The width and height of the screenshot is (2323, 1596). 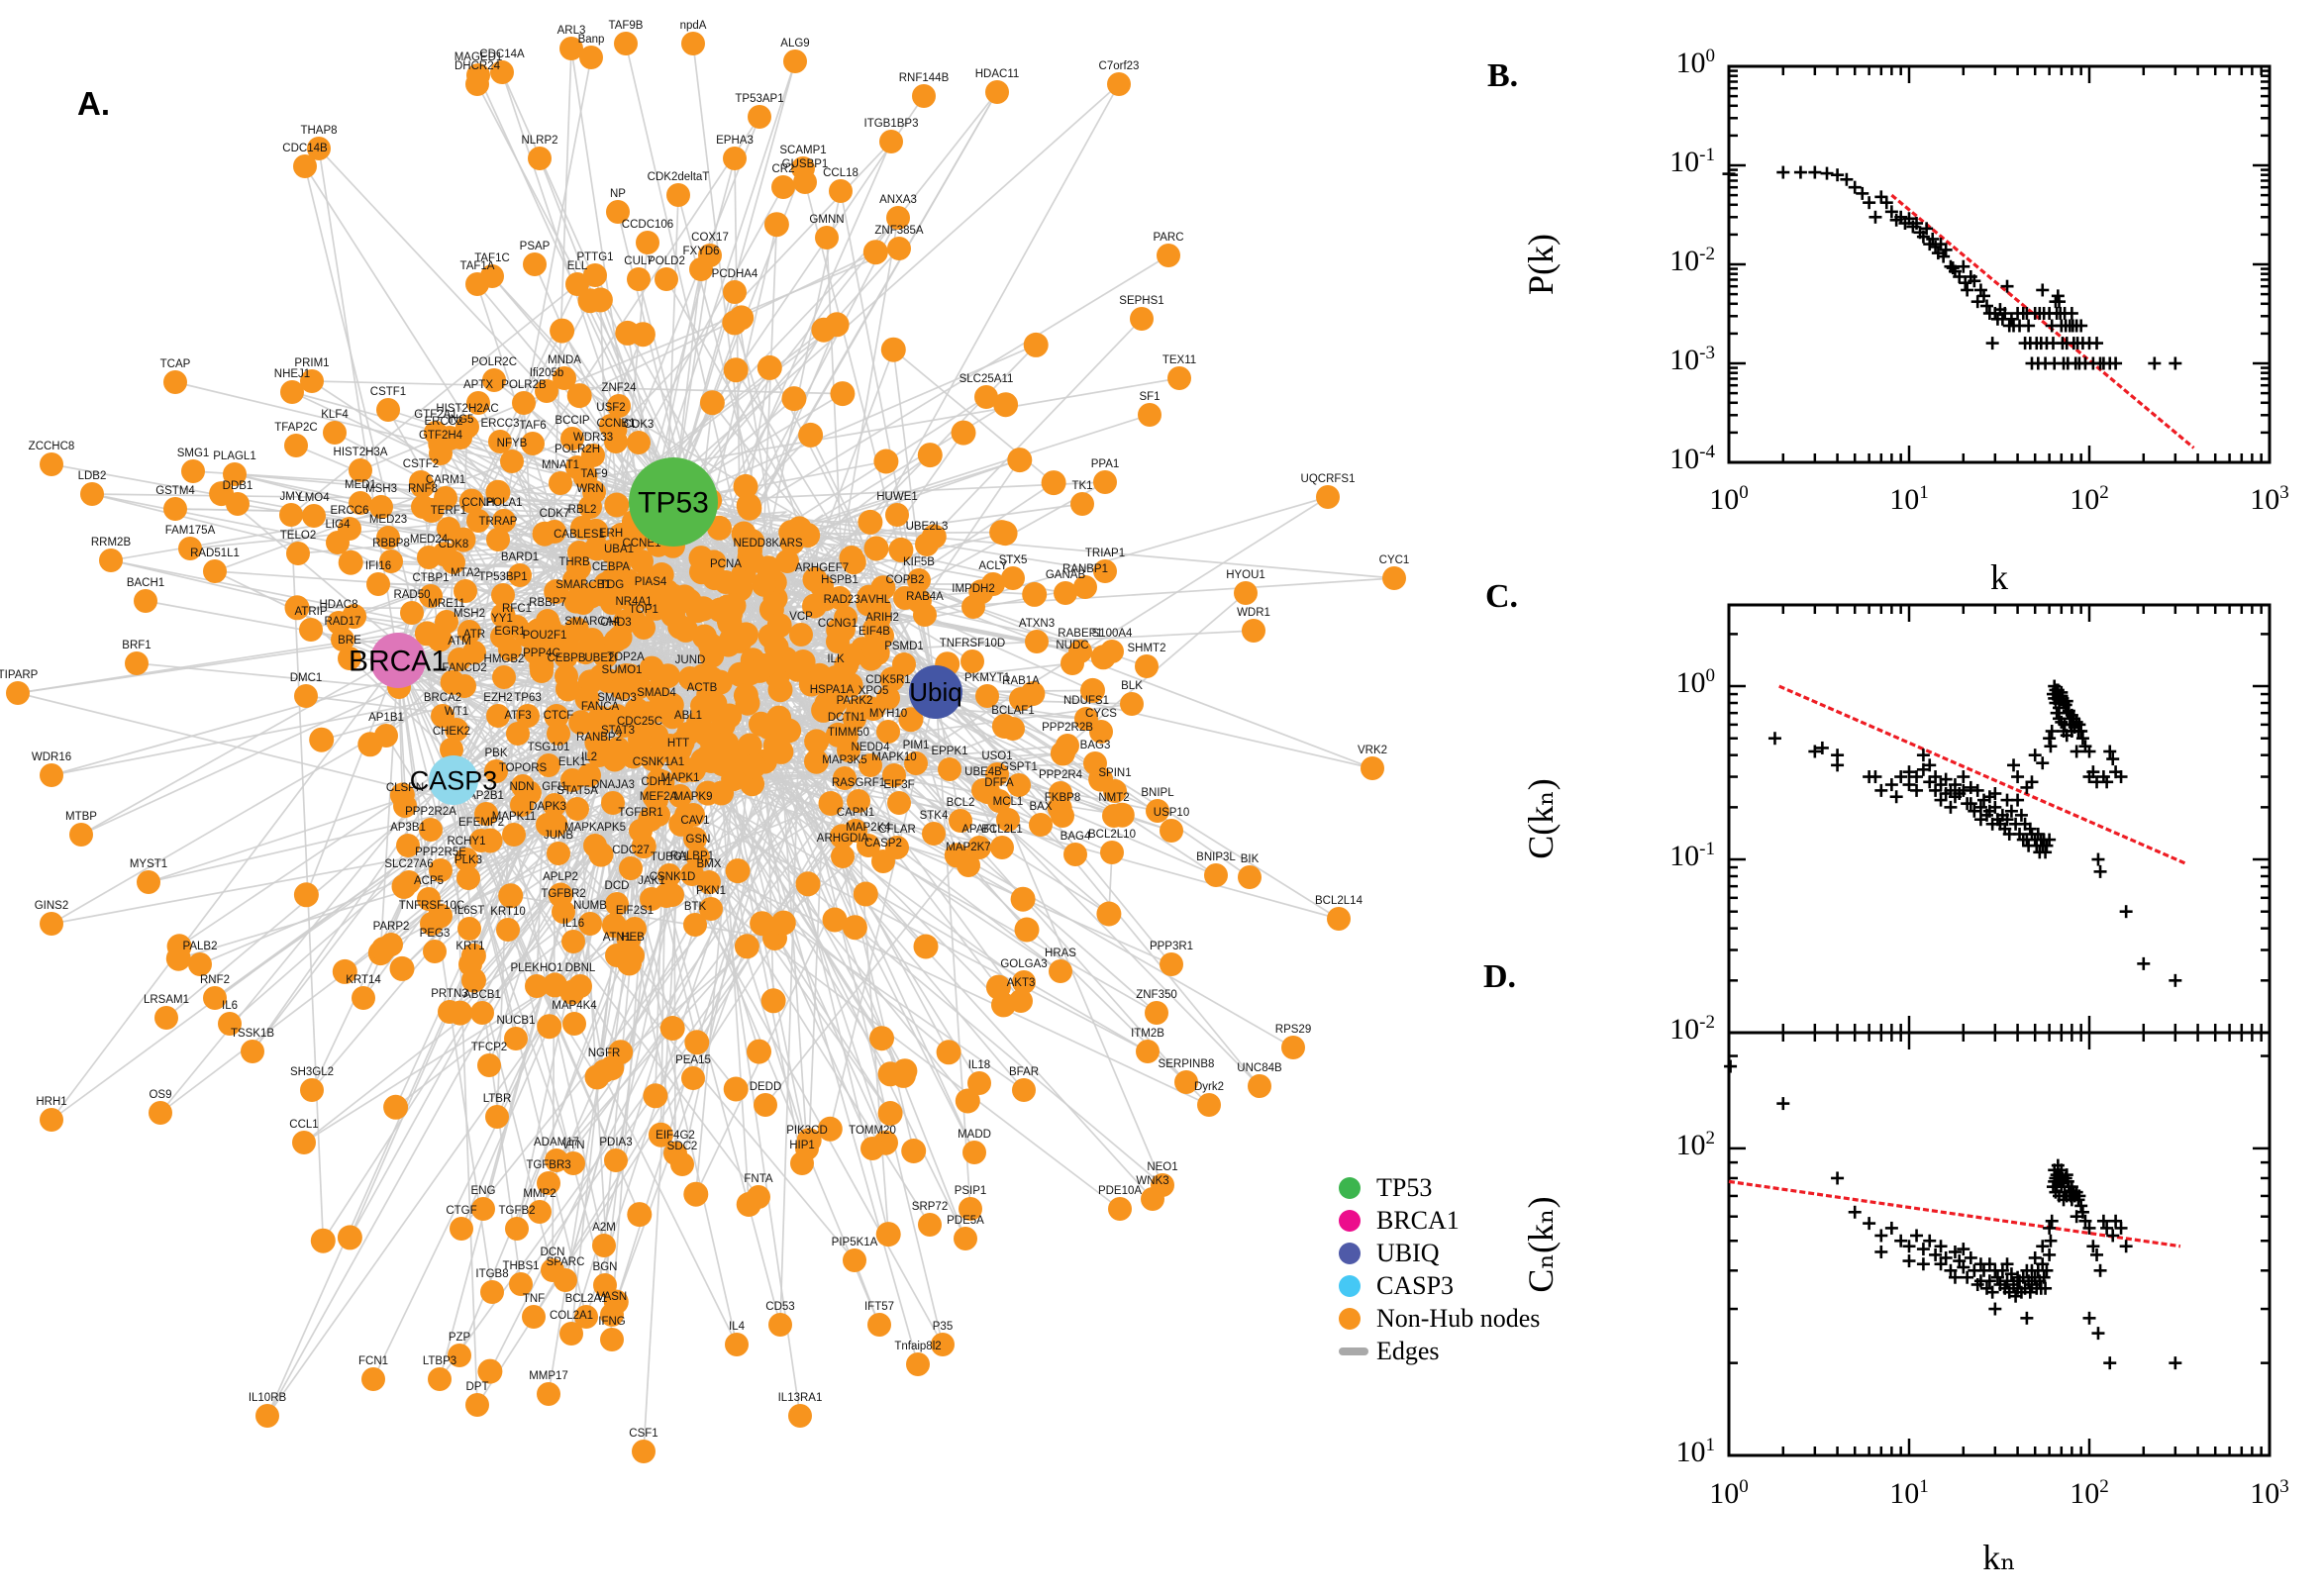 I want to click on y-axis-label-b: P(k), so click(x=1541, y=264).